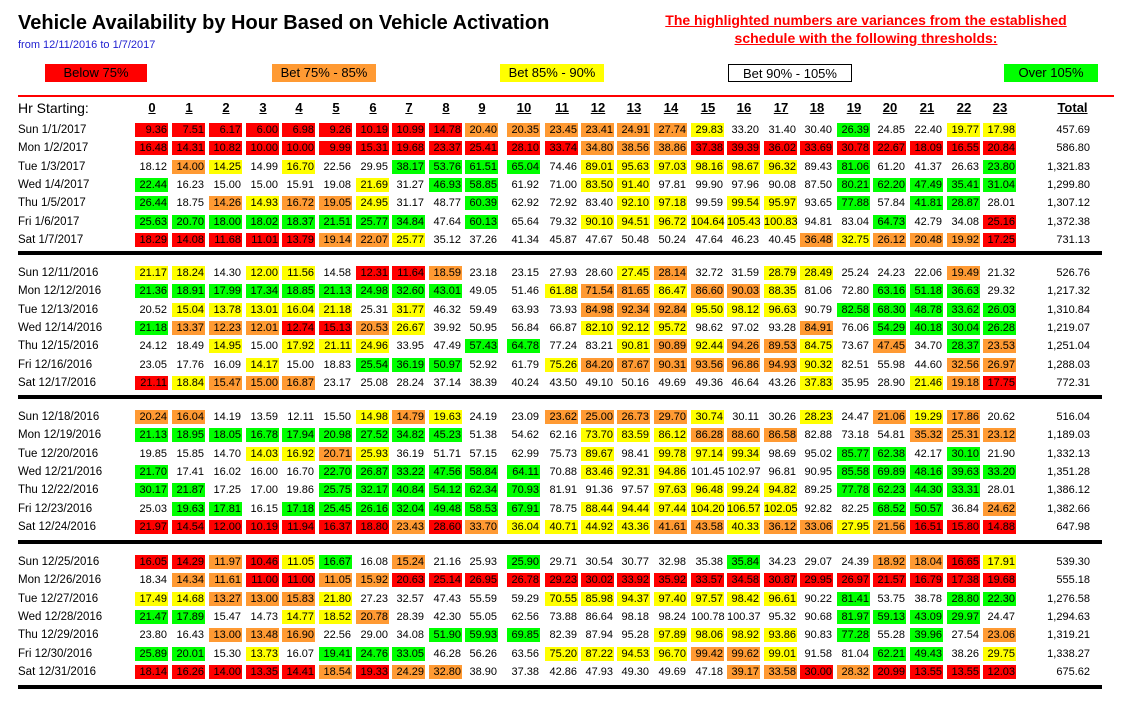  Describe the element at coordinates (335, 203) in the screenshot. I see `cell: 19.05` at that location.